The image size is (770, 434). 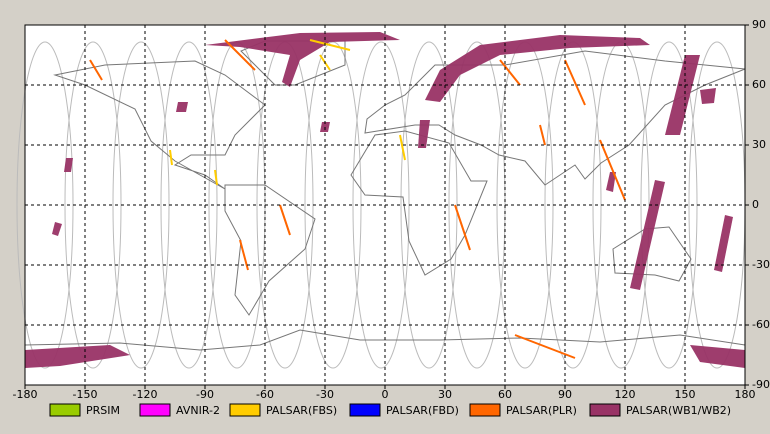 I want to click on legend-label: PRSIM, so click(x=103, y=410).